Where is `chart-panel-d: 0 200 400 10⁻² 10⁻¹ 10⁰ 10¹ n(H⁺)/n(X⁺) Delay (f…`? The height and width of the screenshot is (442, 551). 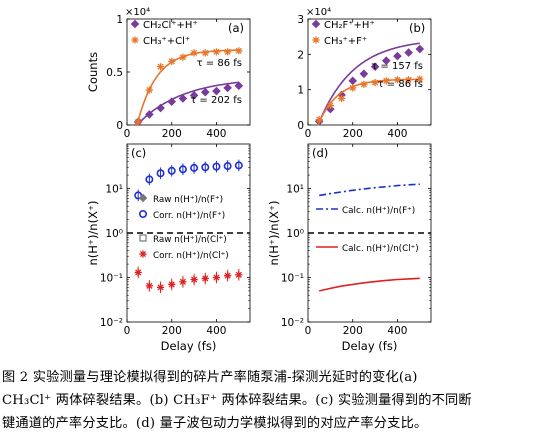
chart-panel-d: 0 200 400 10⁻² 10⁻¹ 10⁰ 10¹ n(H⁺)/n(X⁺) Delay (f… is located at coordinates (349, 248).